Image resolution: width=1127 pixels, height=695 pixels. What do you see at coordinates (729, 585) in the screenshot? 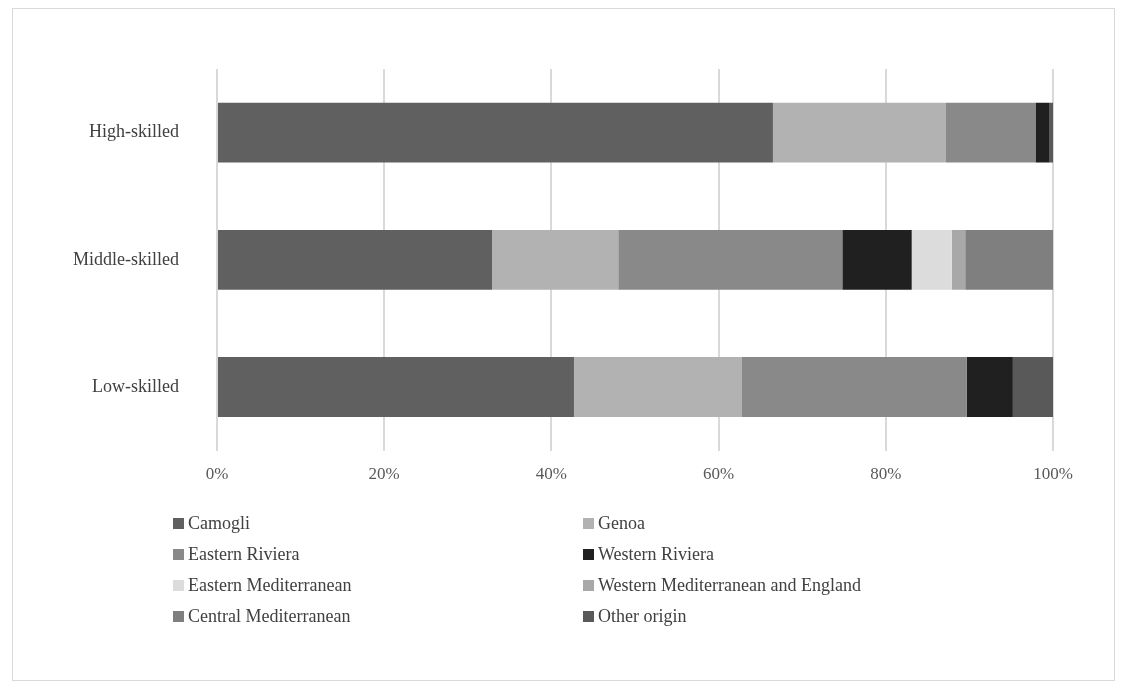
I see `legend-label: Western Mediterranean and England` at bounding box center [729, 585].